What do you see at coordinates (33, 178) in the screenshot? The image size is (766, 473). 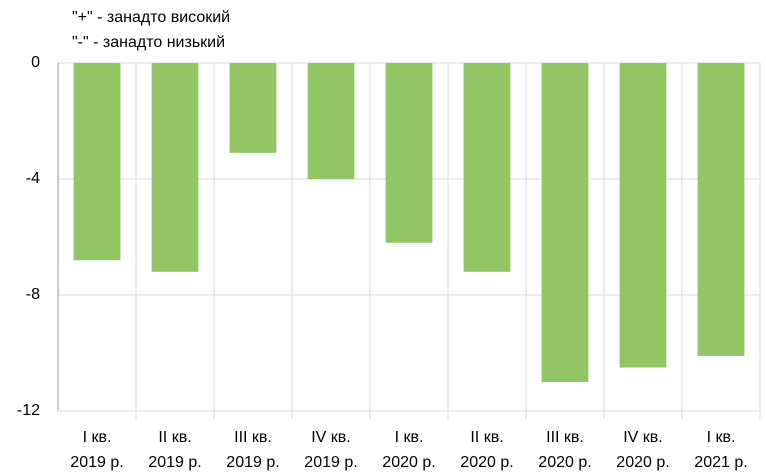 I see `y-tick-label: -4` at bounding box center [33, 178].